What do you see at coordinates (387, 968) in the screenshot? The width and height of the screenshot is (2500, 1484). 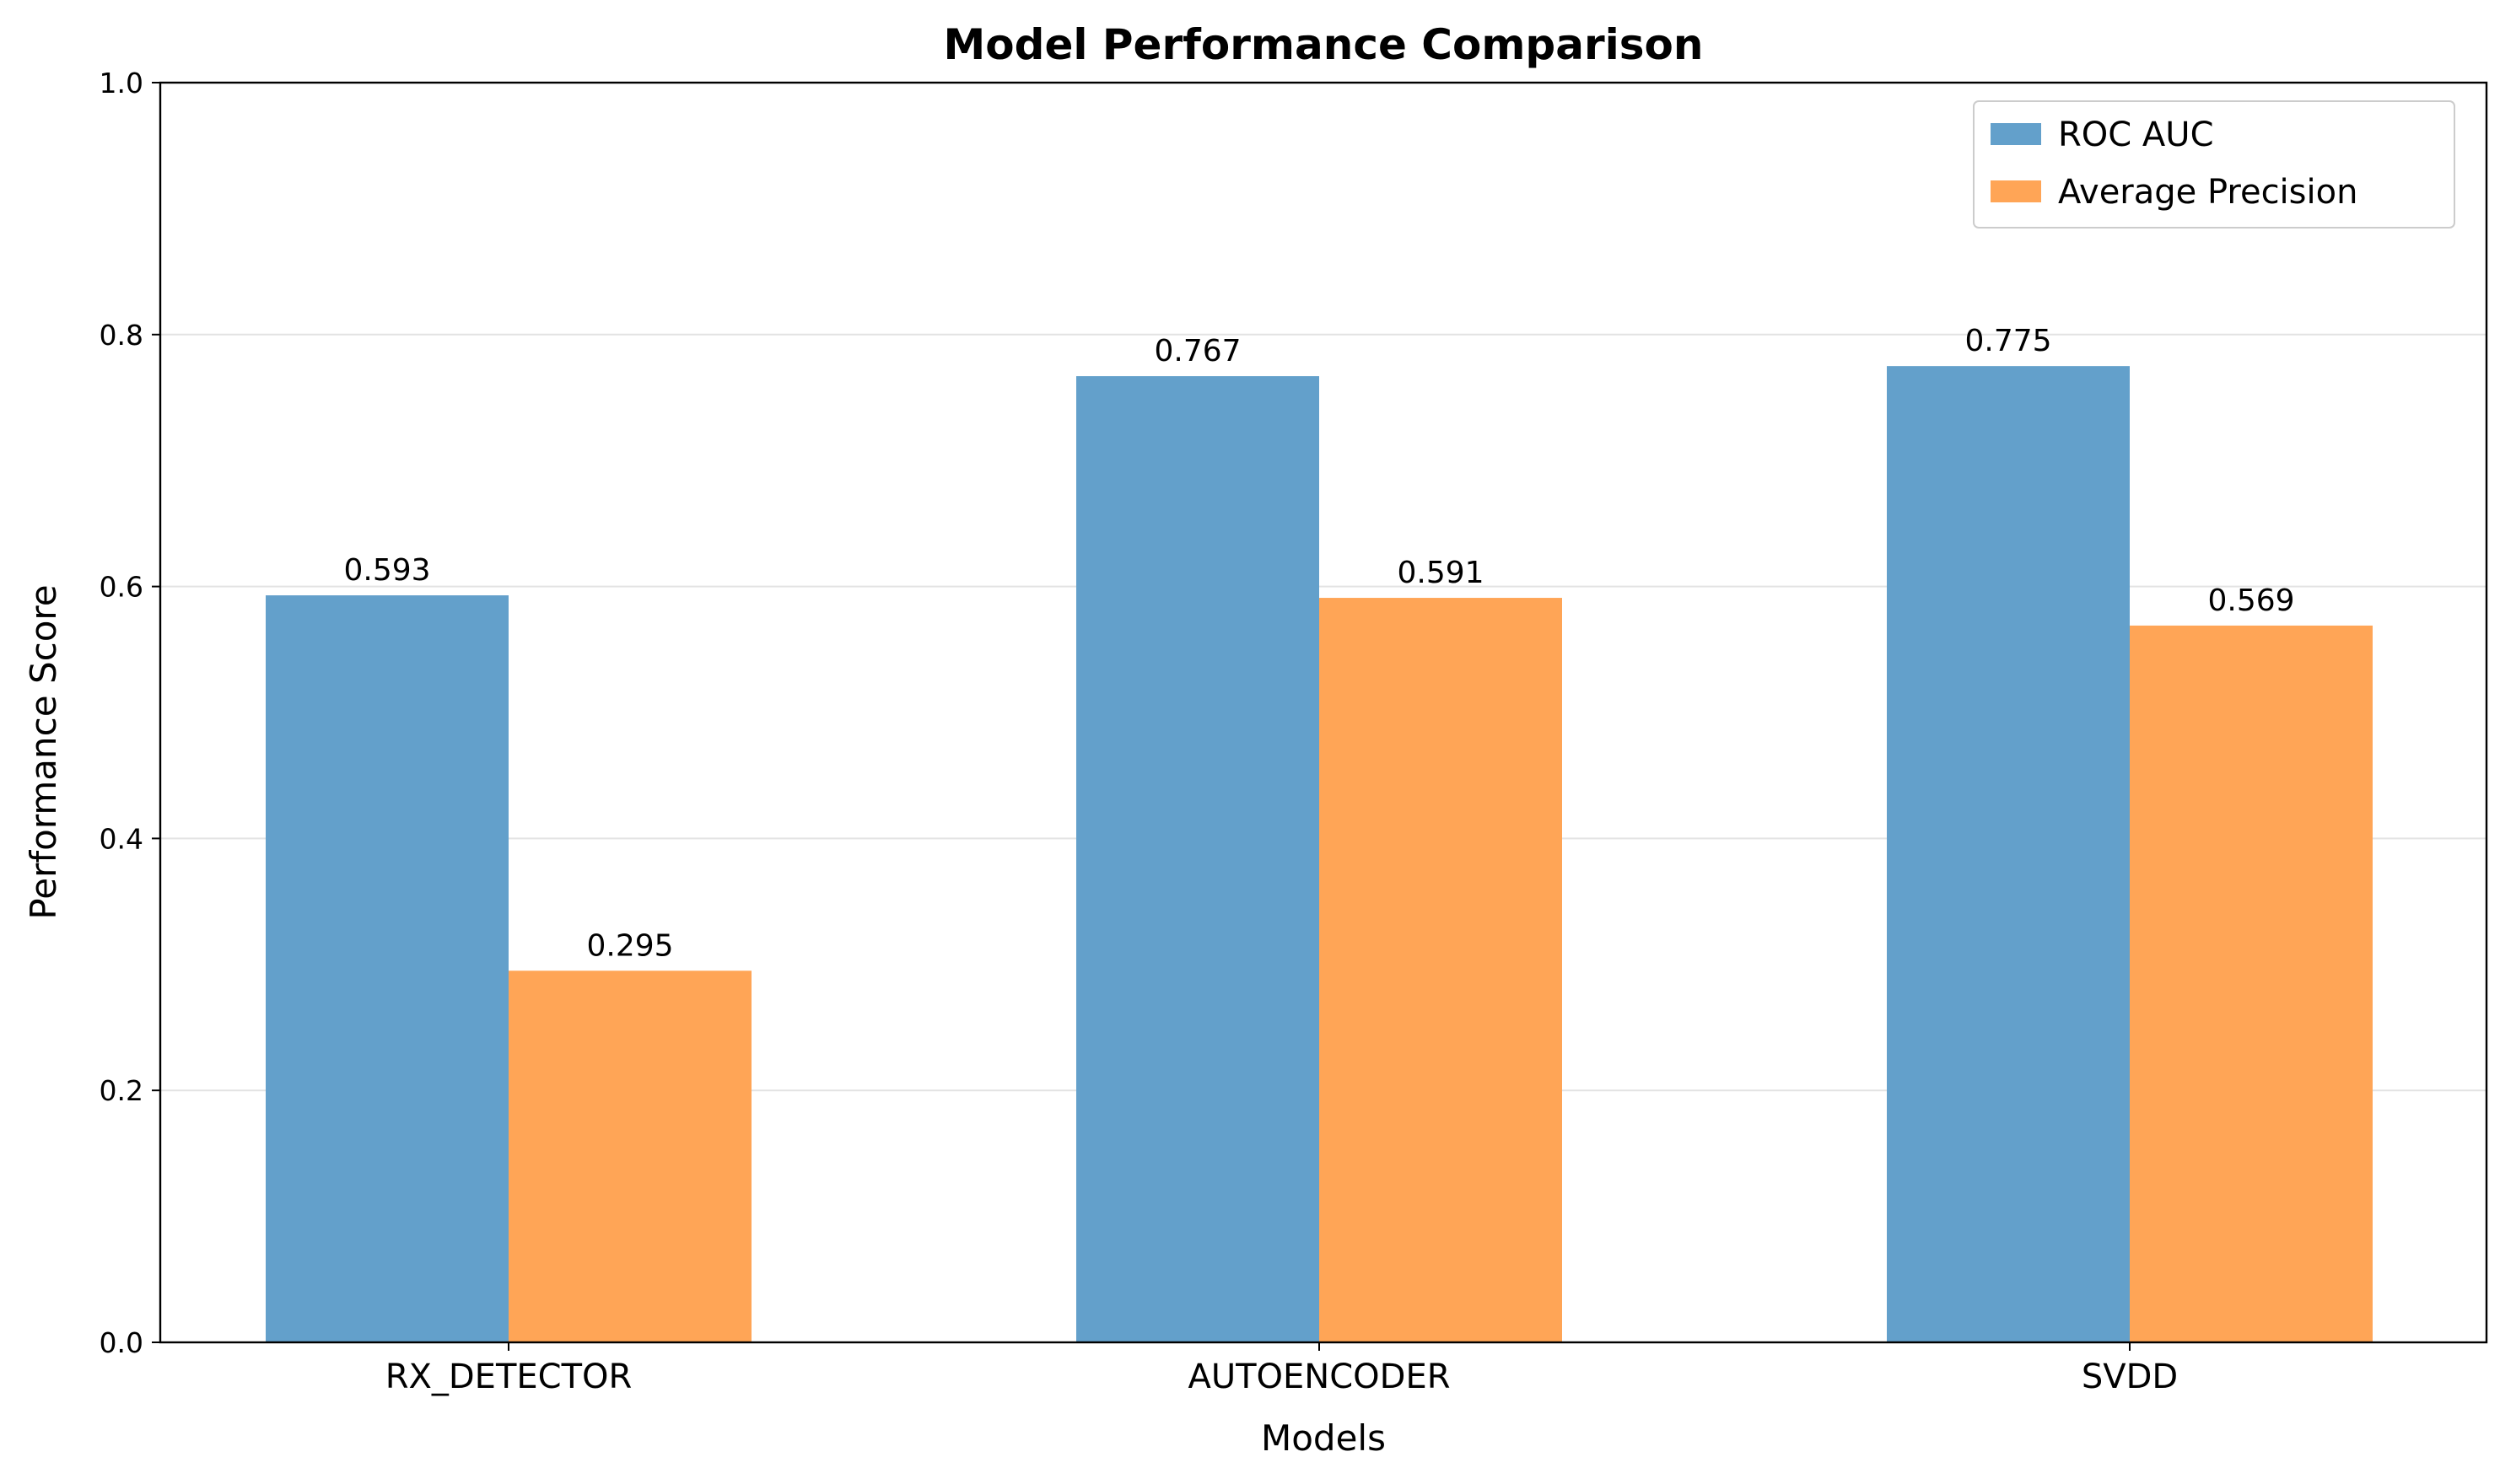 I see `bar-roc-auc-rx-detector` at bounding box center [387, 968].